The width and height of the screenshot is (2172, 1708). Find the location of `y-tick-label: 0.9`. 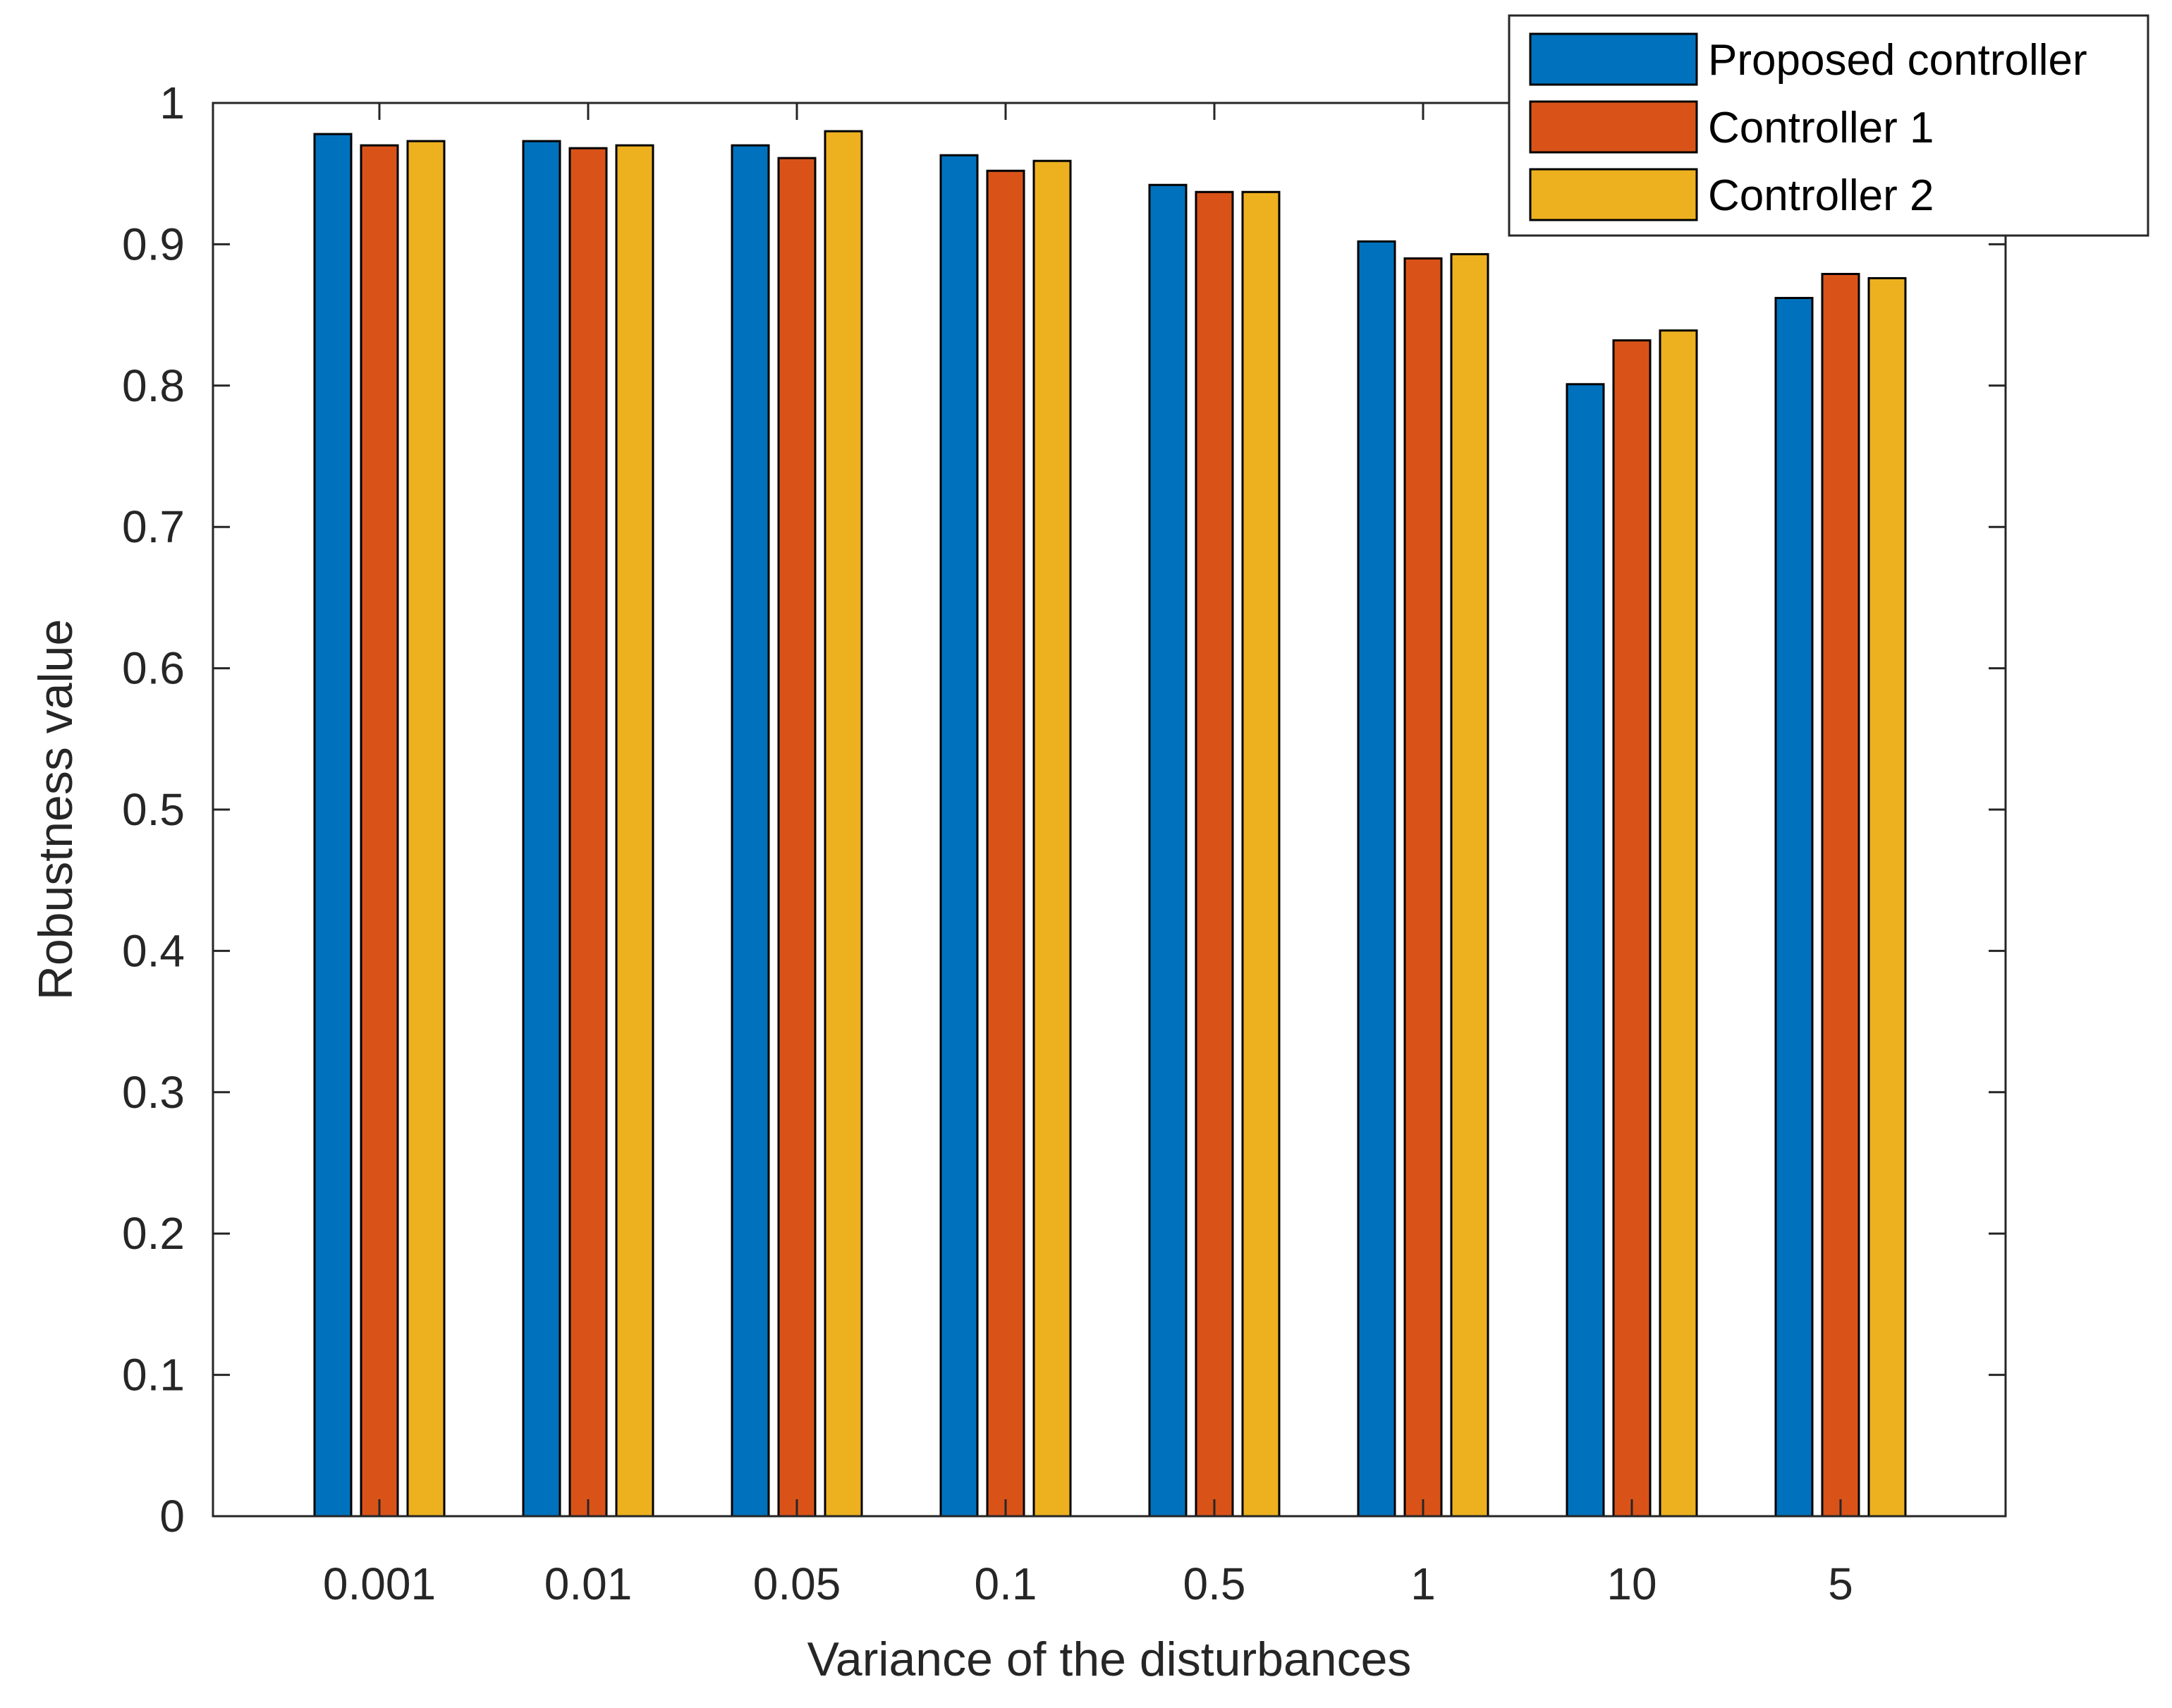

y-tick-label: 0.9 is located at coordinates (153, 244).